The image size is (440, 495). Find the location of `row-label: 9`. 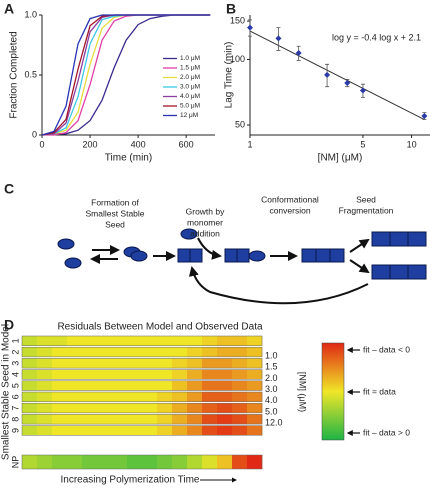

row-label: 9 is located at coordinates (15, 430).